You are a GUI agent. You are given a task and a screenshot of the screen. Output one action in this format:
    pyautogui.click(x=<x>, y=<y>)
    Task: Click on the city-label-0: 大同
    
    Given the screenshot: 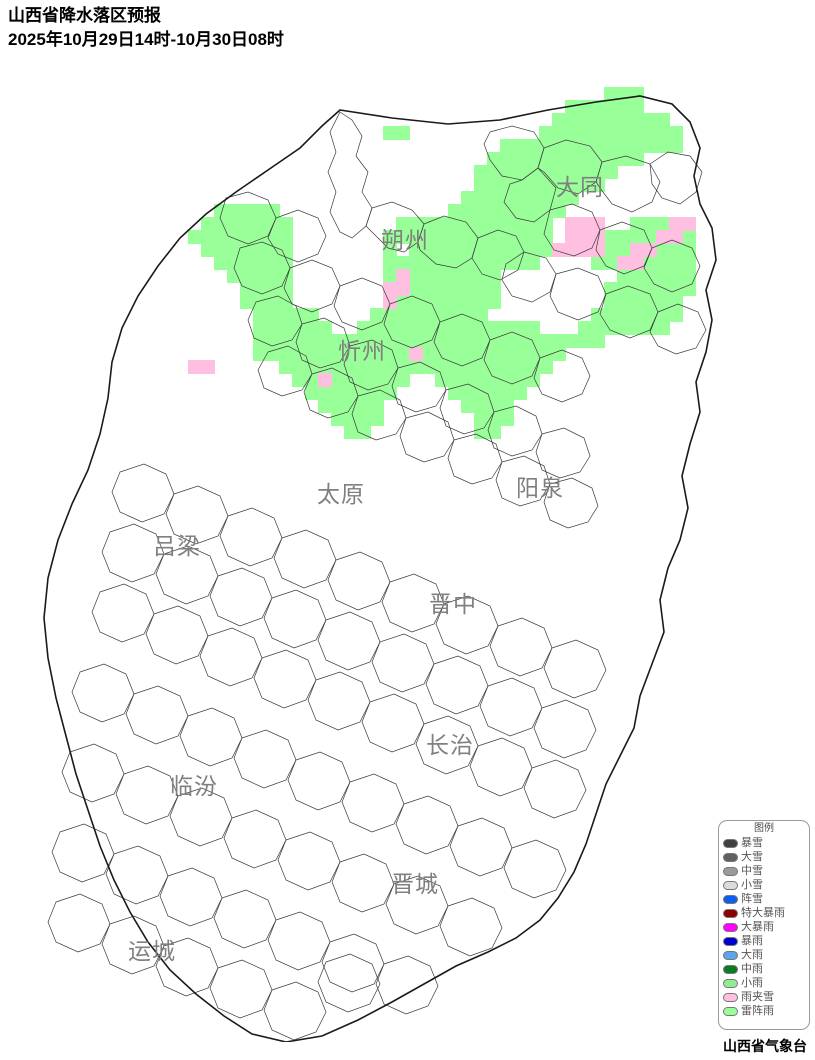 What is the action you would take?
    pyautogui.click(x=580, y=187)
    